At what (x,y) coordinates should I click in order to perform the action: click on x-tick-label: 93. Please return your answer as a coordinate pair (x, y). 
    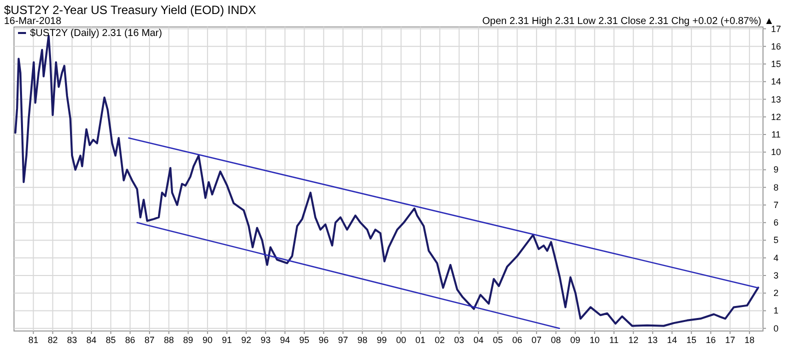
    Looking at the image, I should click on (265, 340).